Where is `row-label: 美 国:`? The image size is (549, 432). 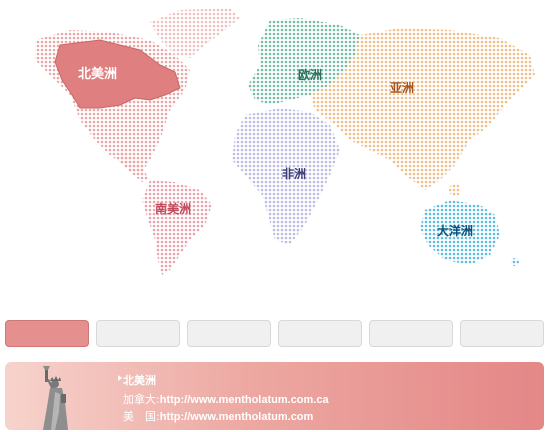 row-label: 美 国: is located at coordinates (141, 416).